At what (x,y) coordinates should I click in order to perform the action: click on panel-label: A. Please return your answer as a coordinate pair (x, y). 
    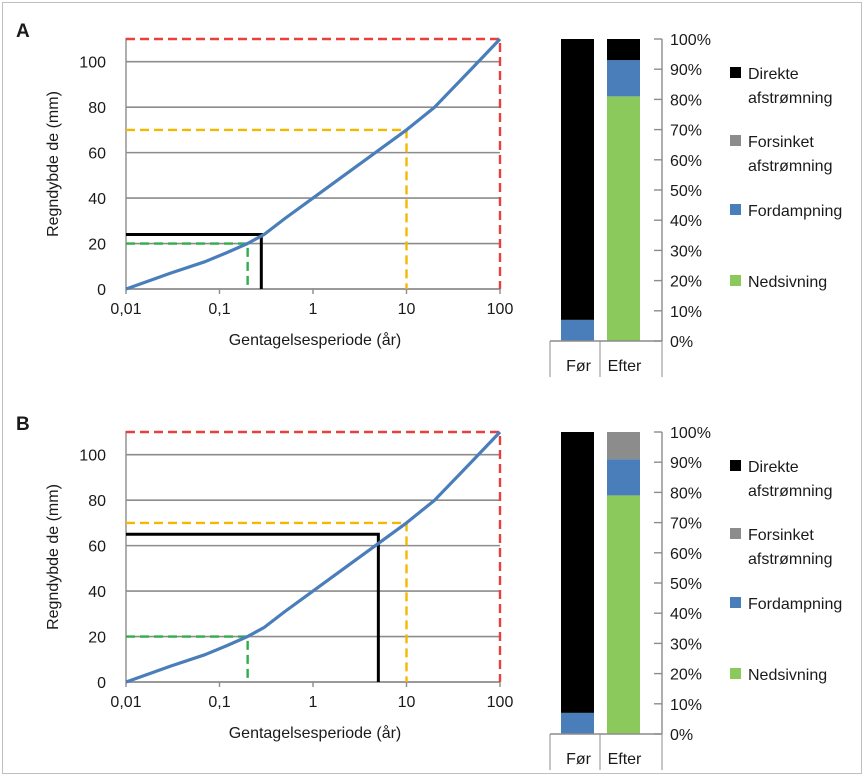
    Looking at the image, I should click on (23, 31).